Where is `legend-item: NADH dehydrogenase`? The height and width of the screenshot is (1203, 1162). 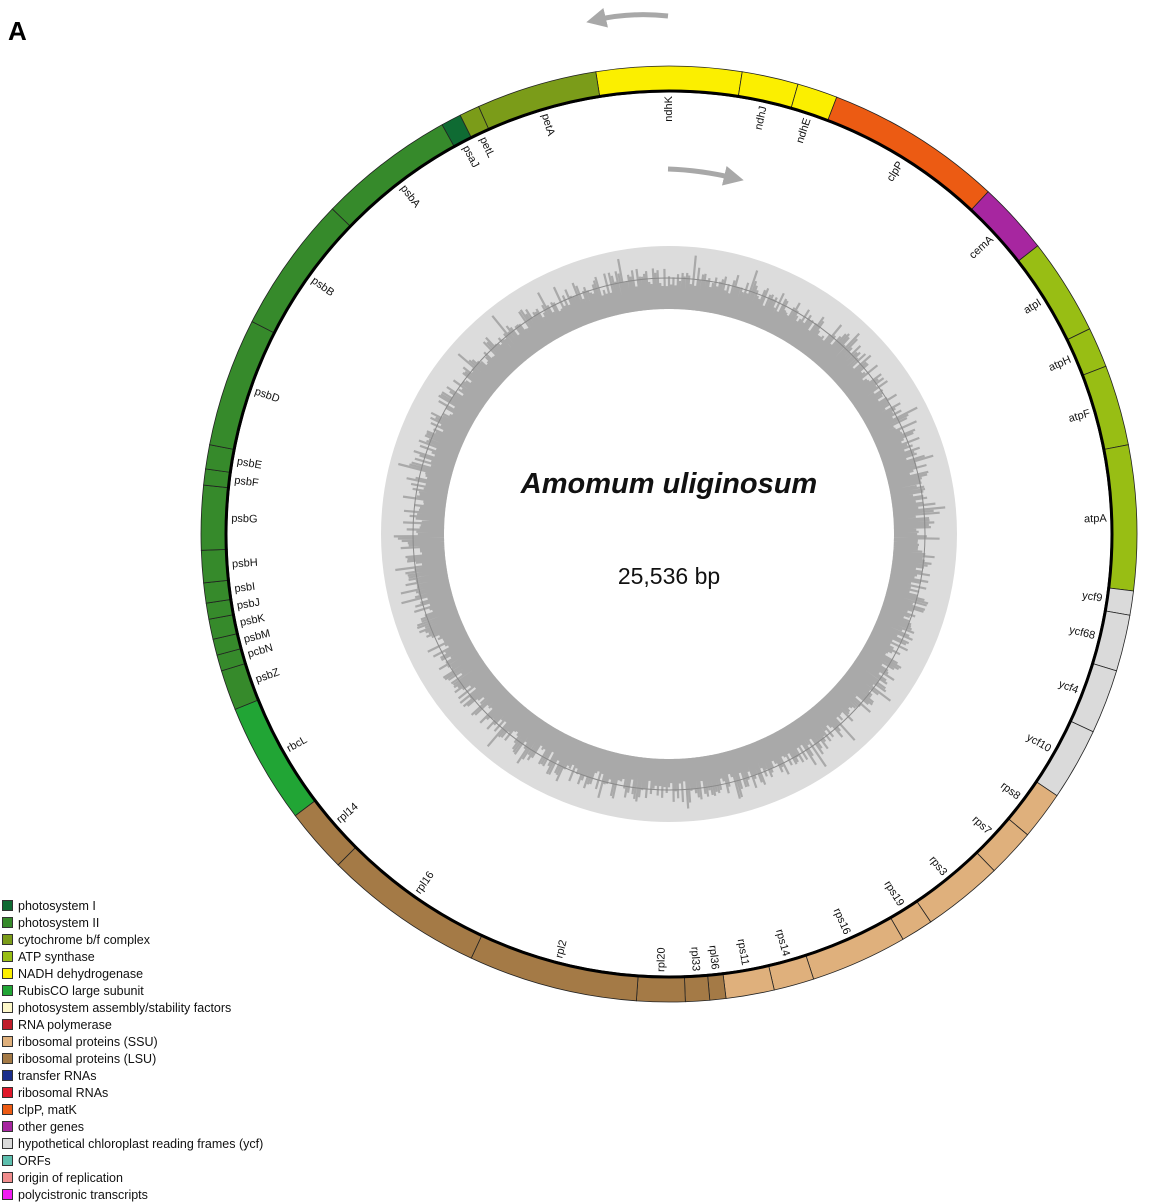
legend-item: NADH dehydrogenase is located at coordinates (132, 973).